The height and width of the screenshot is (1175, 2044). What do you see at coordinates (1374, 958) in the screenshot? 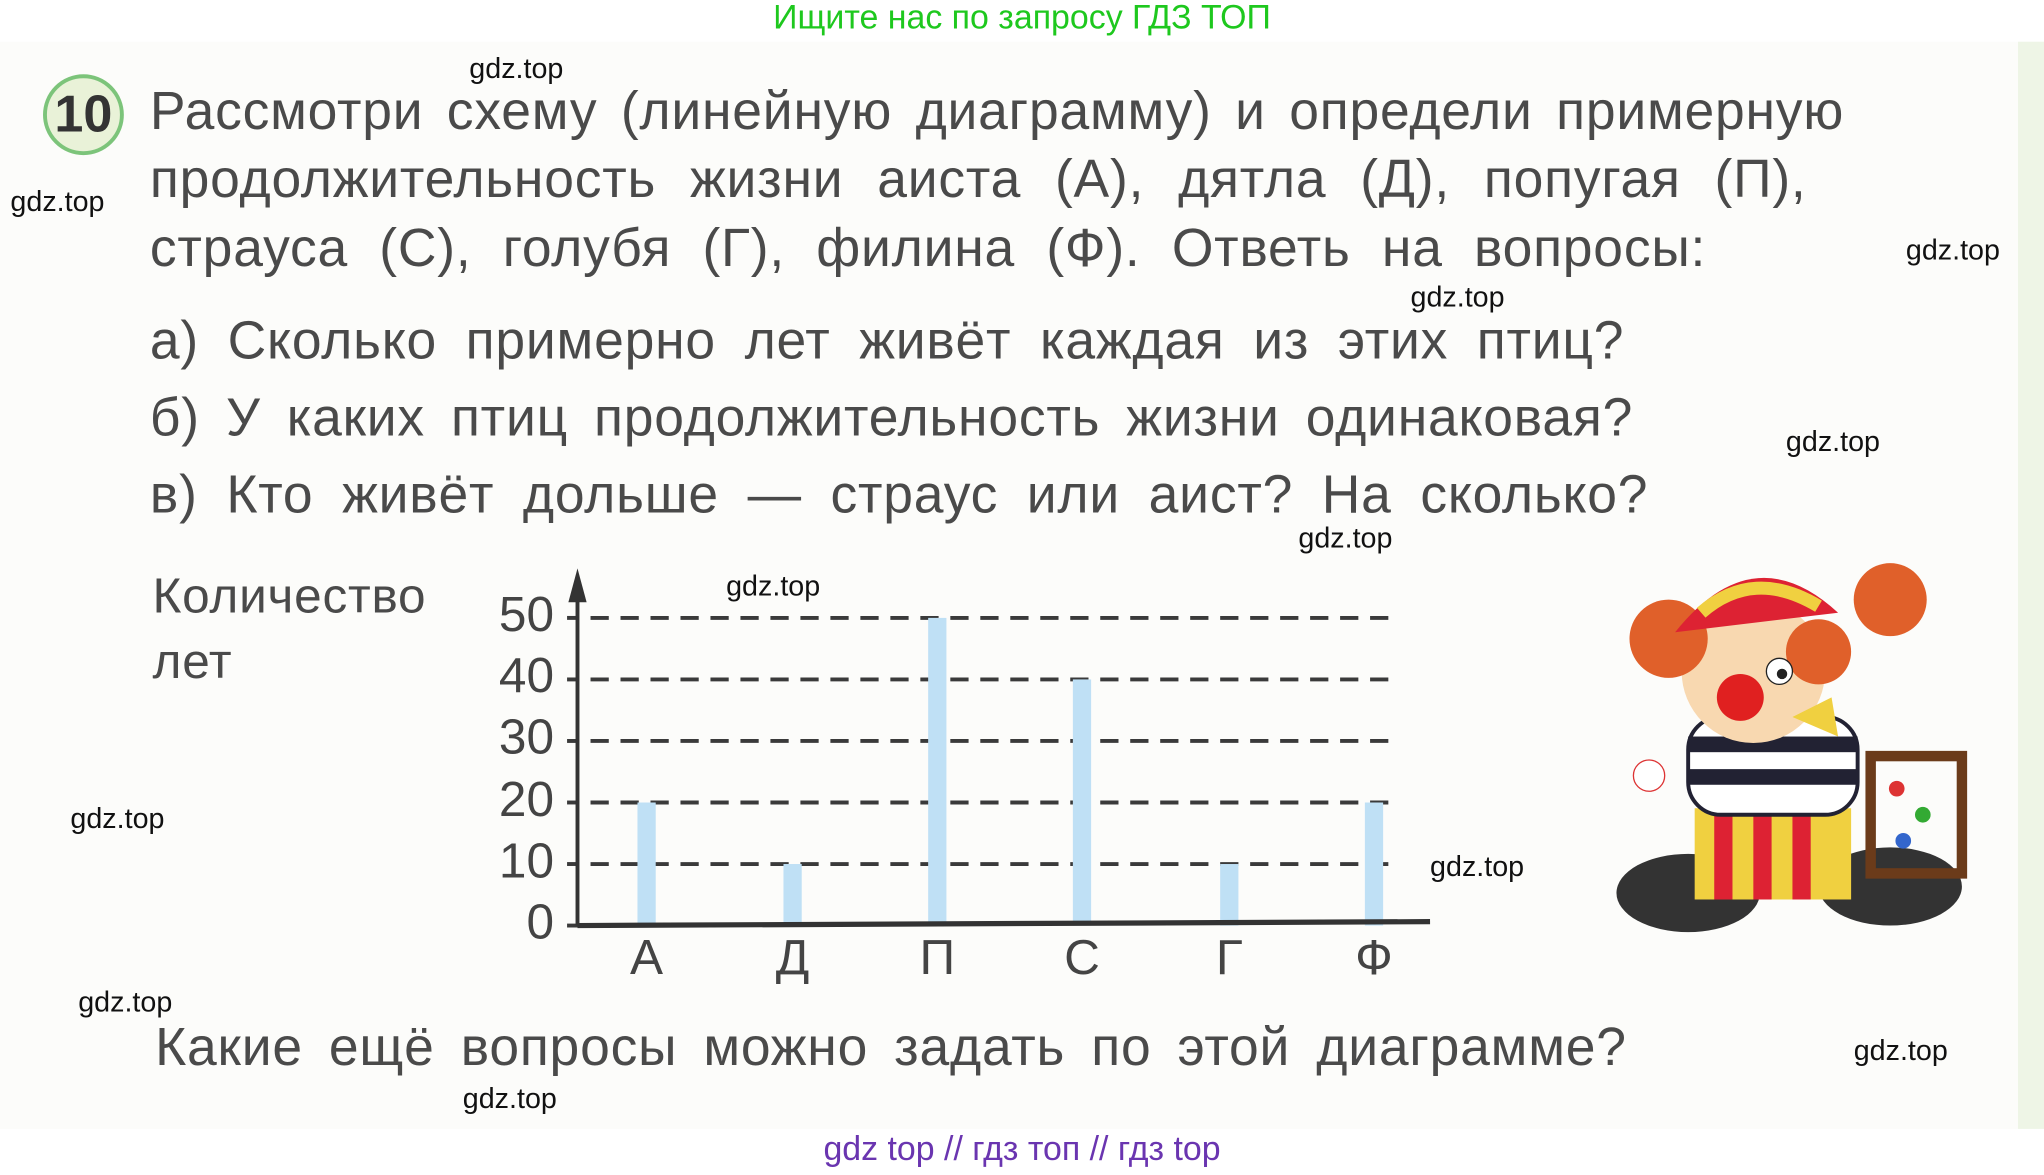
I see `x-tick-label: Ф` at bounding box center [1374, 958].